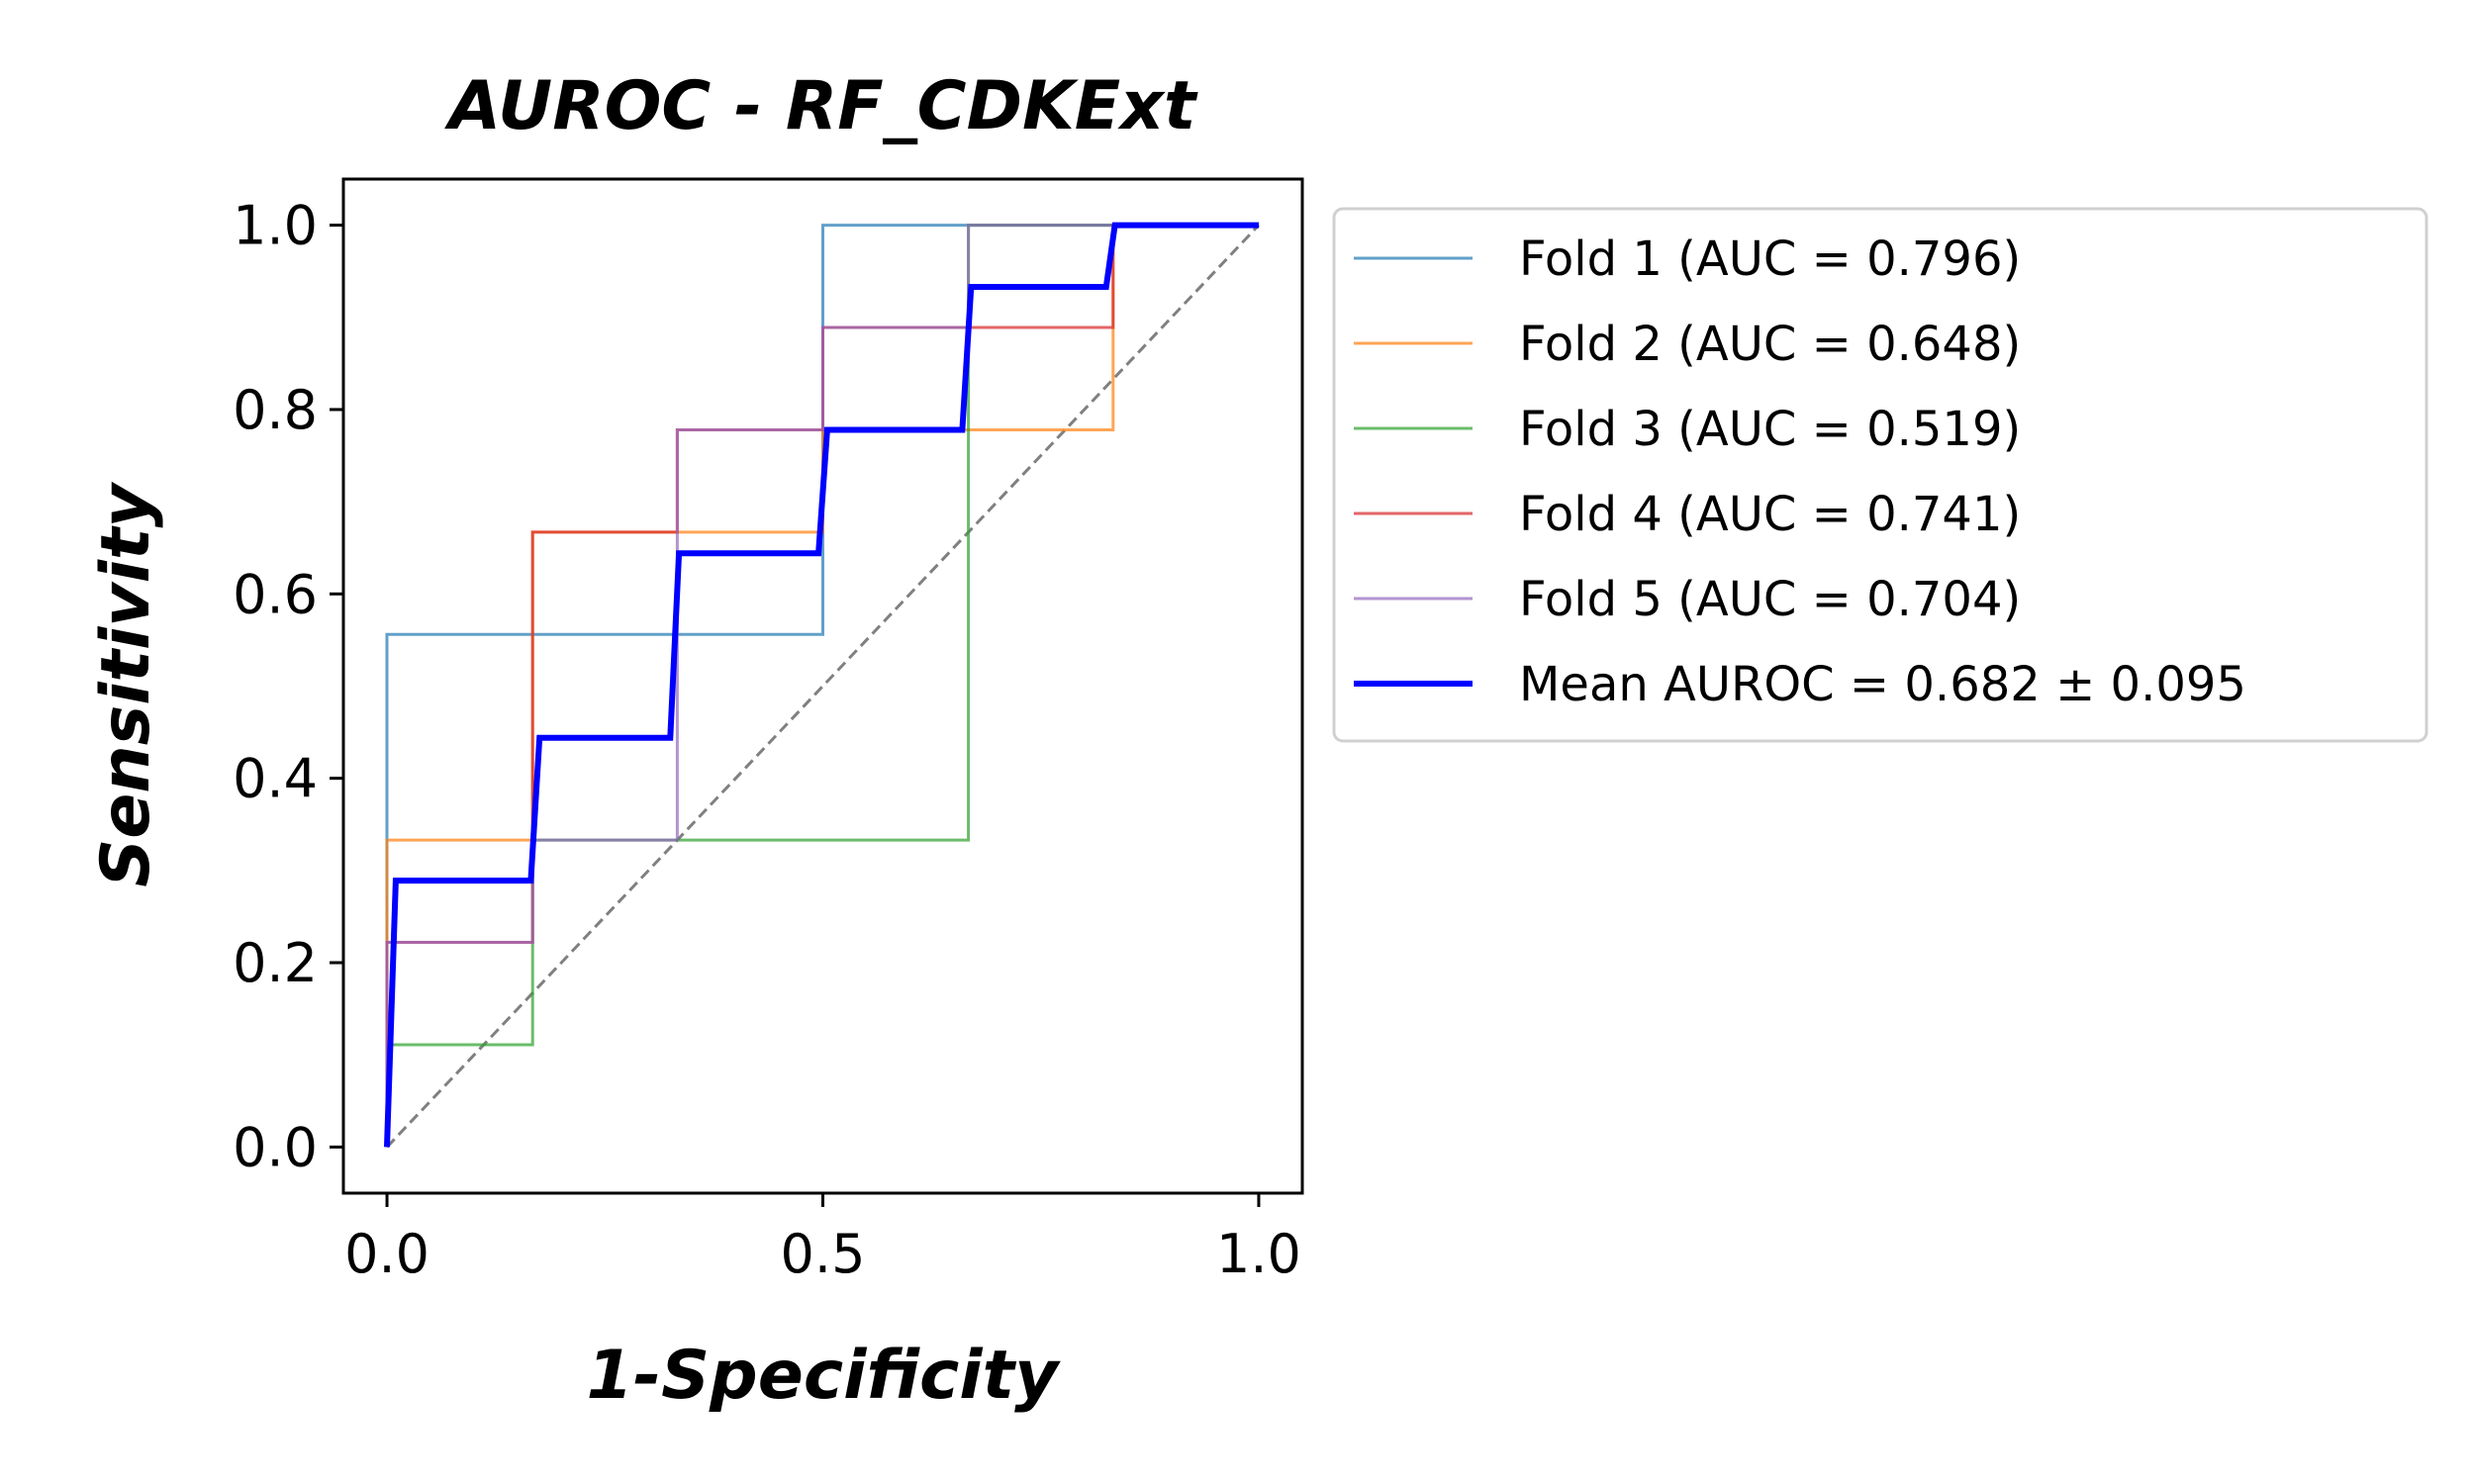 Image resolution: width=2474 pixels, height=1484 pixels. What do you see at coordinates (825, 1376) in the screenshot?
I see `x-axis-label: 1-Specificity` at bounding box center [825, 1376].